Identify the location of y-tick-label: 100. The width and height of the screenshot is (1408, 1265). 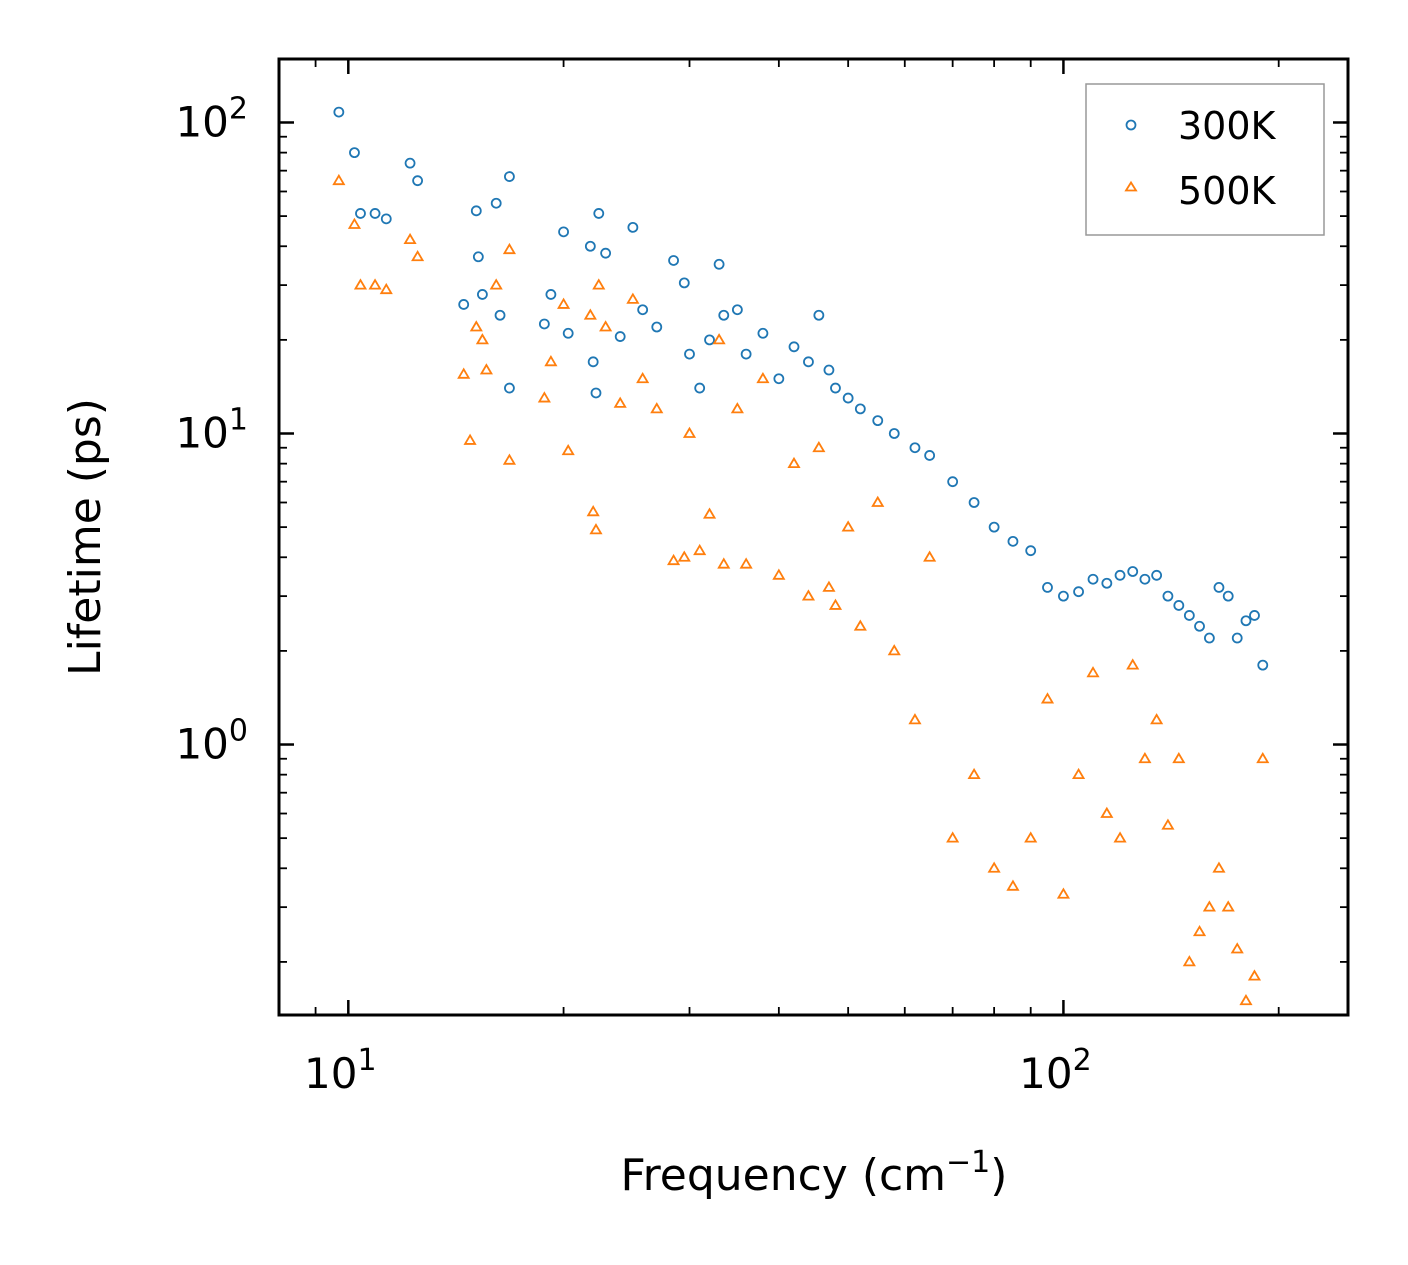
(211, 741).